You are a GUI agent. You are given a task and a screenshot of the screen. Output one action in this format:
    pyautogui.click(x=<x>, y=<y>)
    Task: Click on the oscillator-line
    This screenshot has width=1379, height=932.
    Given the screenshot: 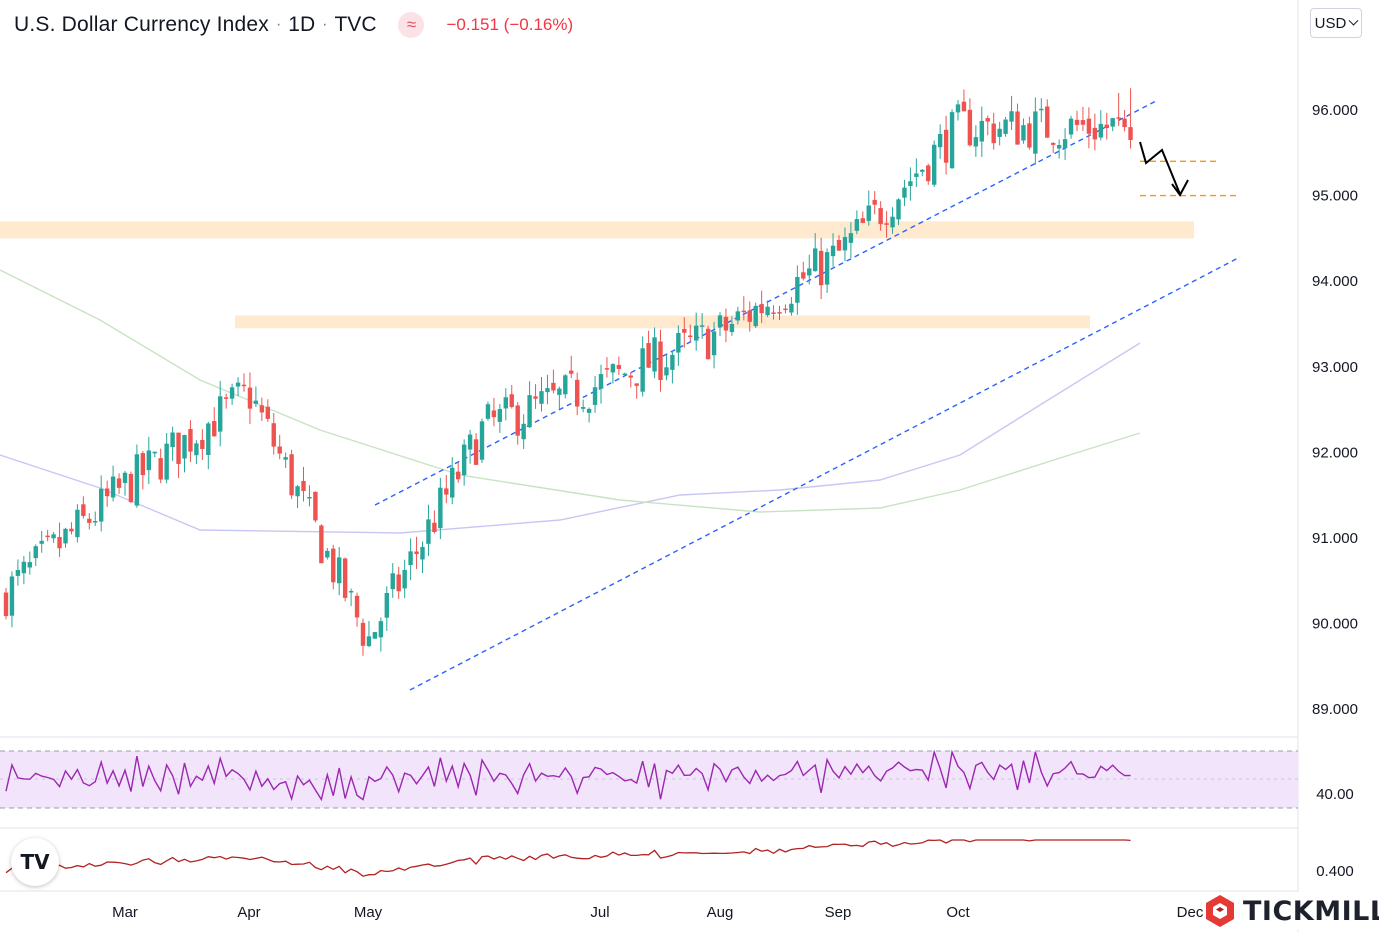 What is the action you would take?
    pyautogui.click(x=568, y=858)
    